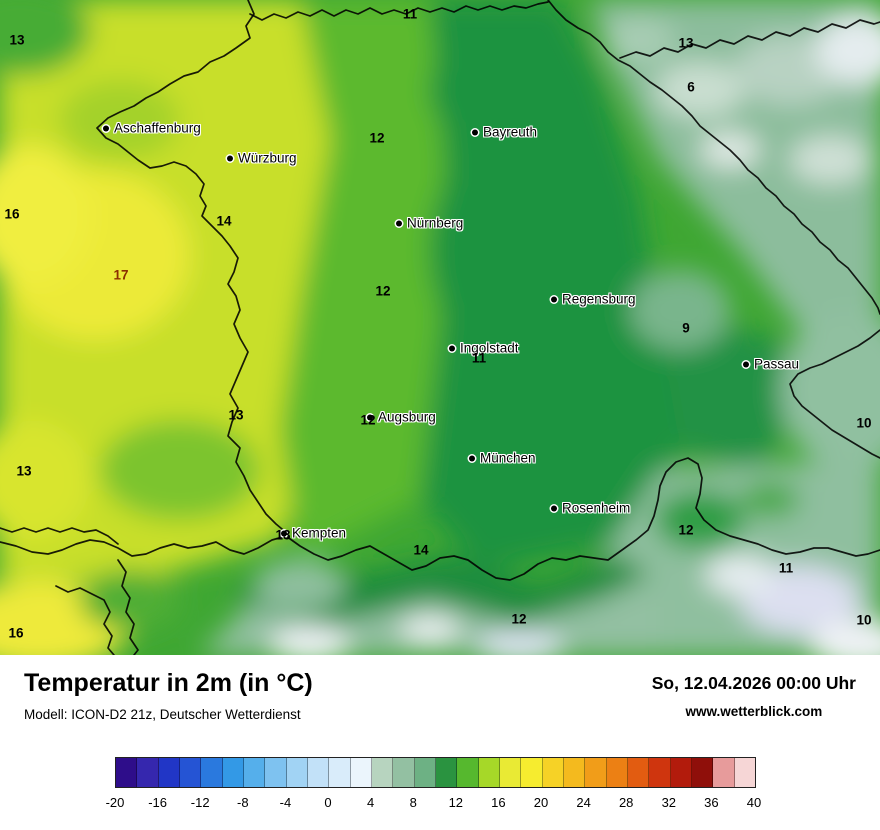 Image resolution: width=880 pixels, height=830 pixels. I want to click on city-label: München, so click(508, 458).